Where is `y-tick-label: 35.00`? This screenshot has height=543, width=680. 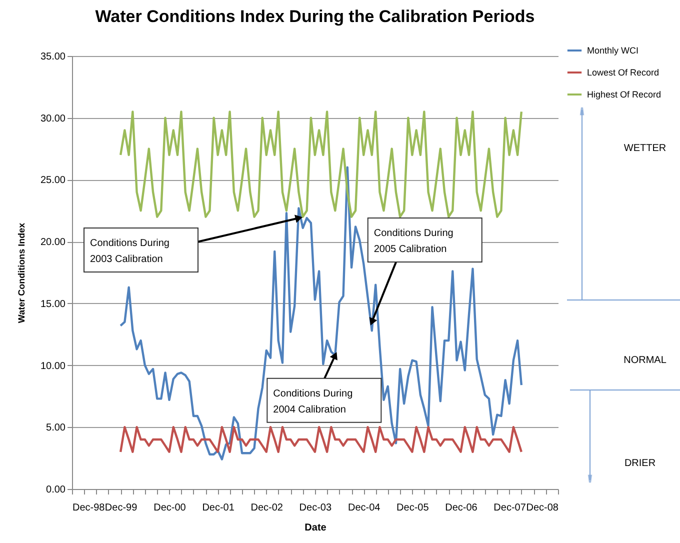 y-tick-label: 35.00 is located at coordinates (53, 57).